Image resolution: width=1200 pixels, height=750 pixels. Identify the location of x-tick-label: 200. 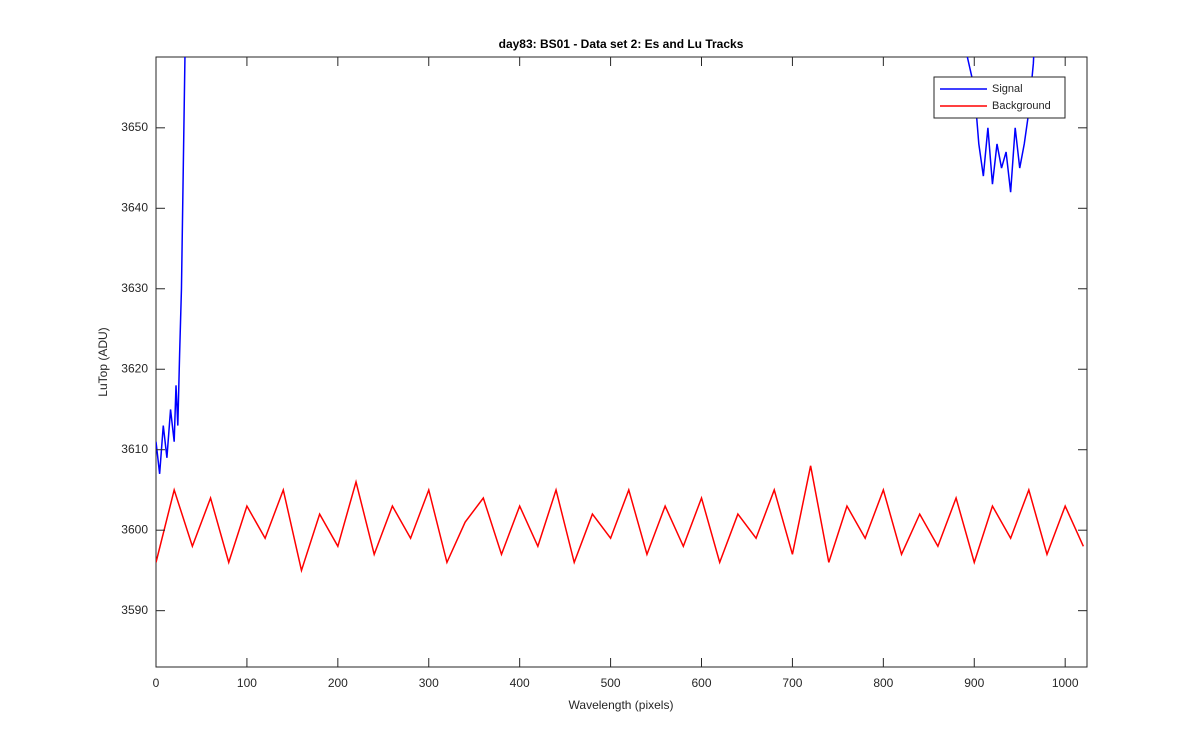
(338, 683).